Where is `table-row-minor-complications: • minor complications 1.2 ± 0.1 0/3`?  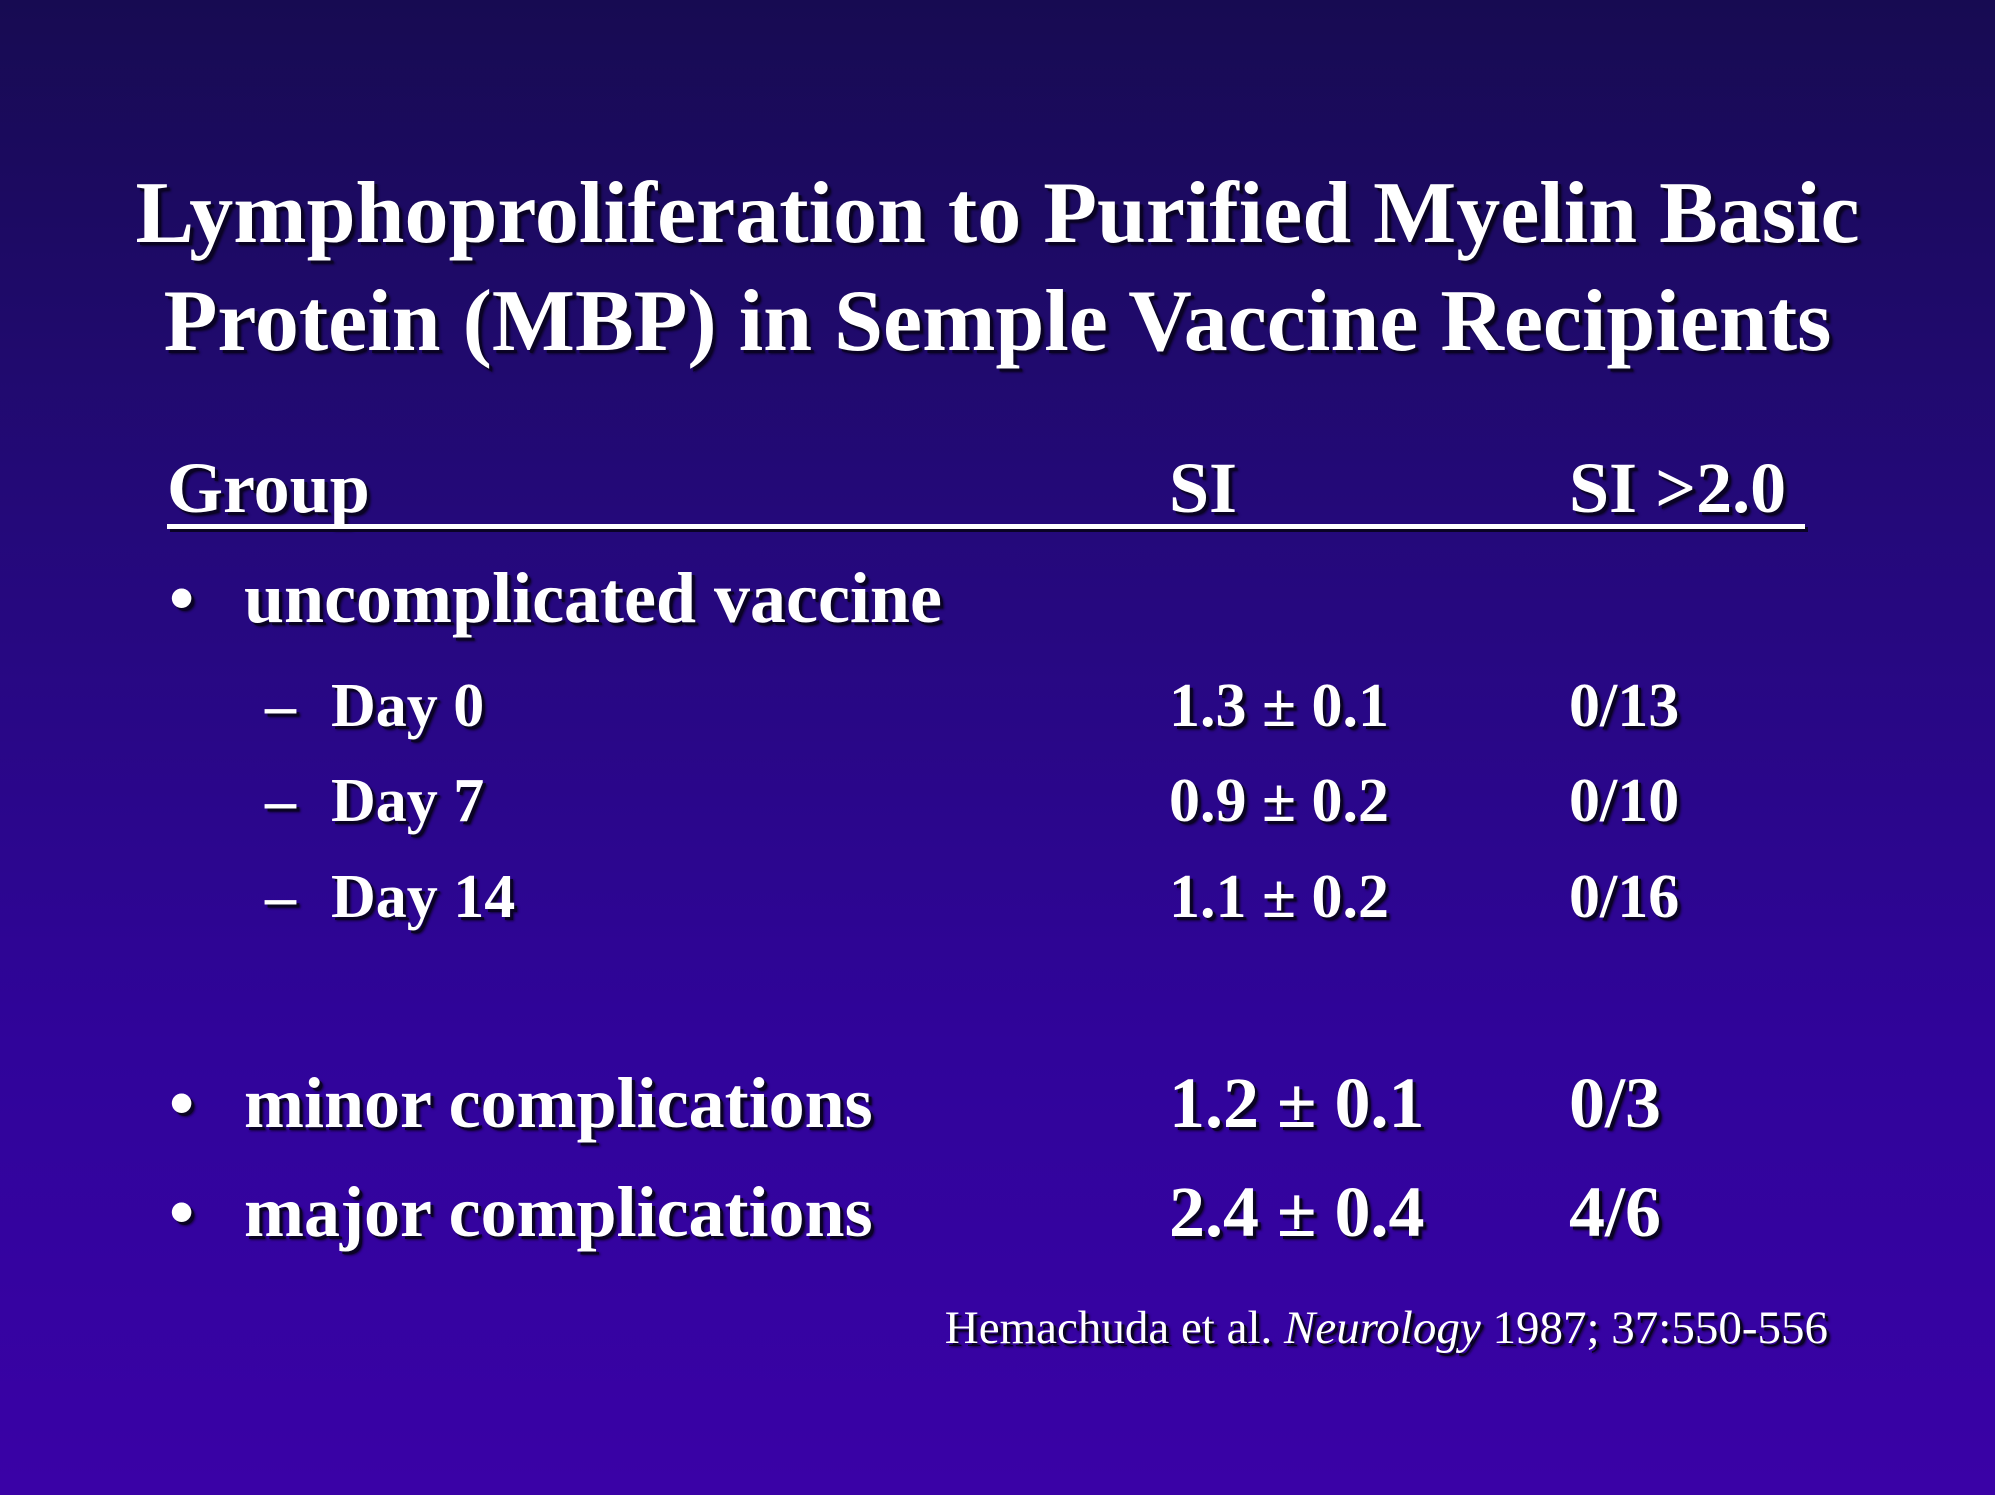 table-row-minor-complications: • minor complications 1.2 ± 0.1 0/3 is located at coordinates (986, 1103).